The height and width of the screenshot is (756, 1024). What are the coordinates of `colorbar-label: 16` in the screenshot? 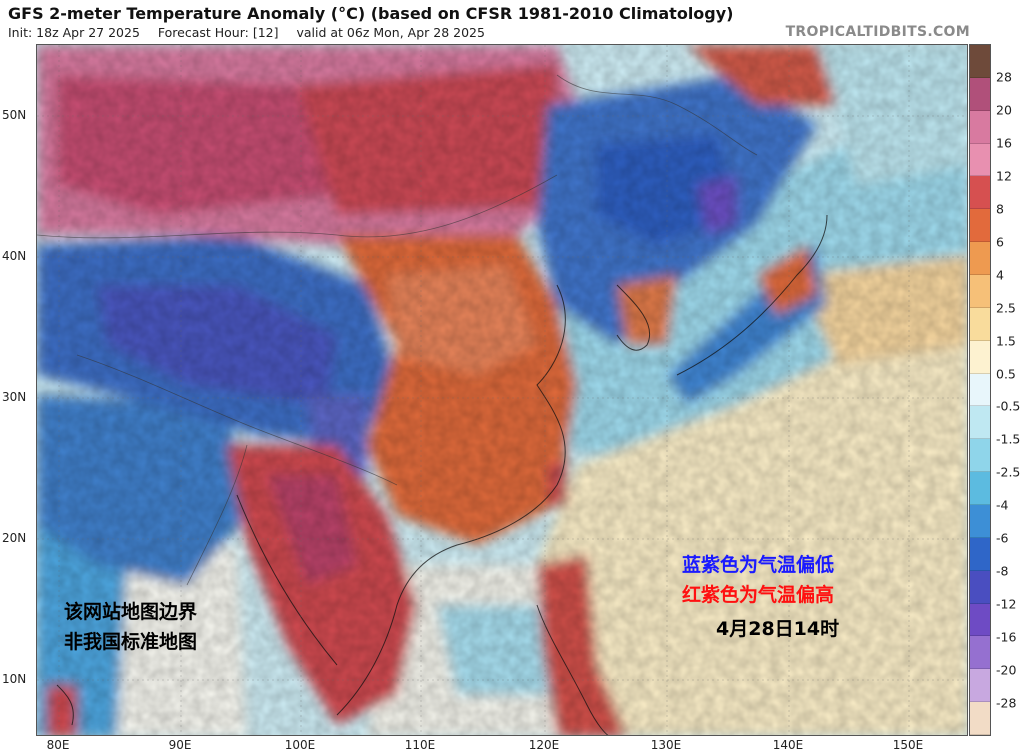 It's located at (1004, 143).